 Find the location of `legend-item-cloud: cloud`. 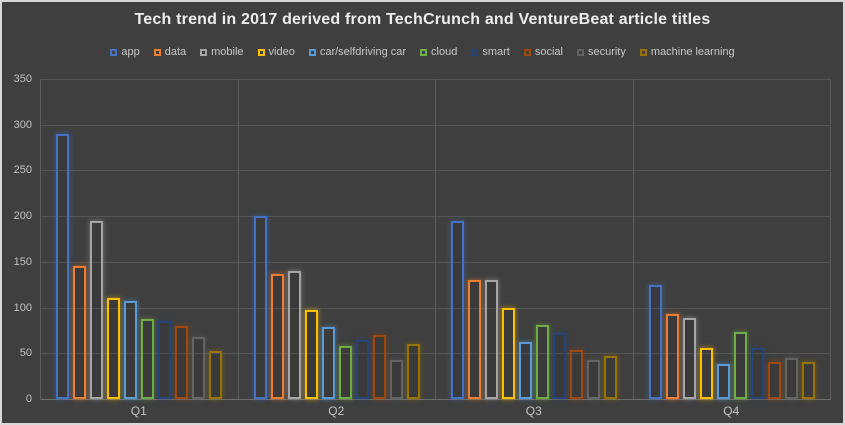

legend-item-cloud: cloud is located at coordinates (438, 52).